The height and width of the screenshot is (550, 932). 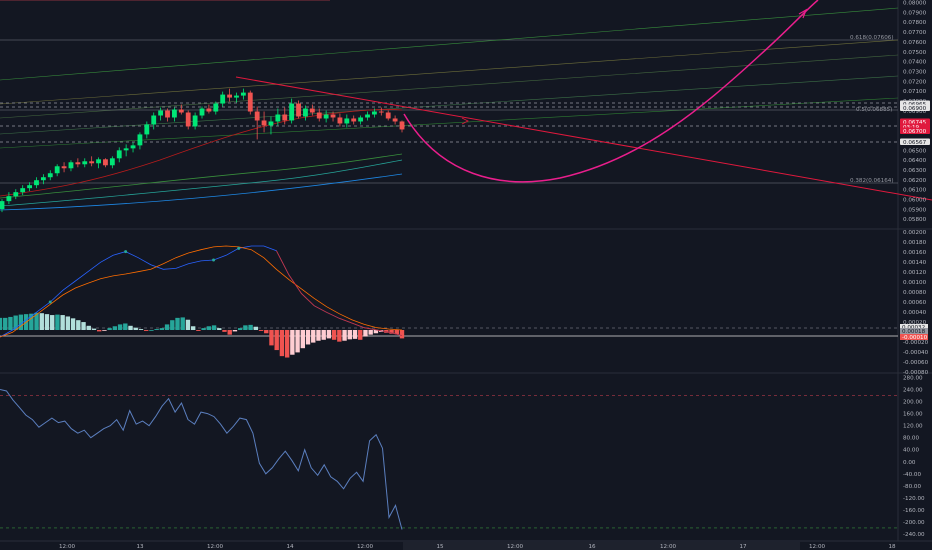 I want to click on macd-tag-label: -0.00010, so click(x=915, y=338).